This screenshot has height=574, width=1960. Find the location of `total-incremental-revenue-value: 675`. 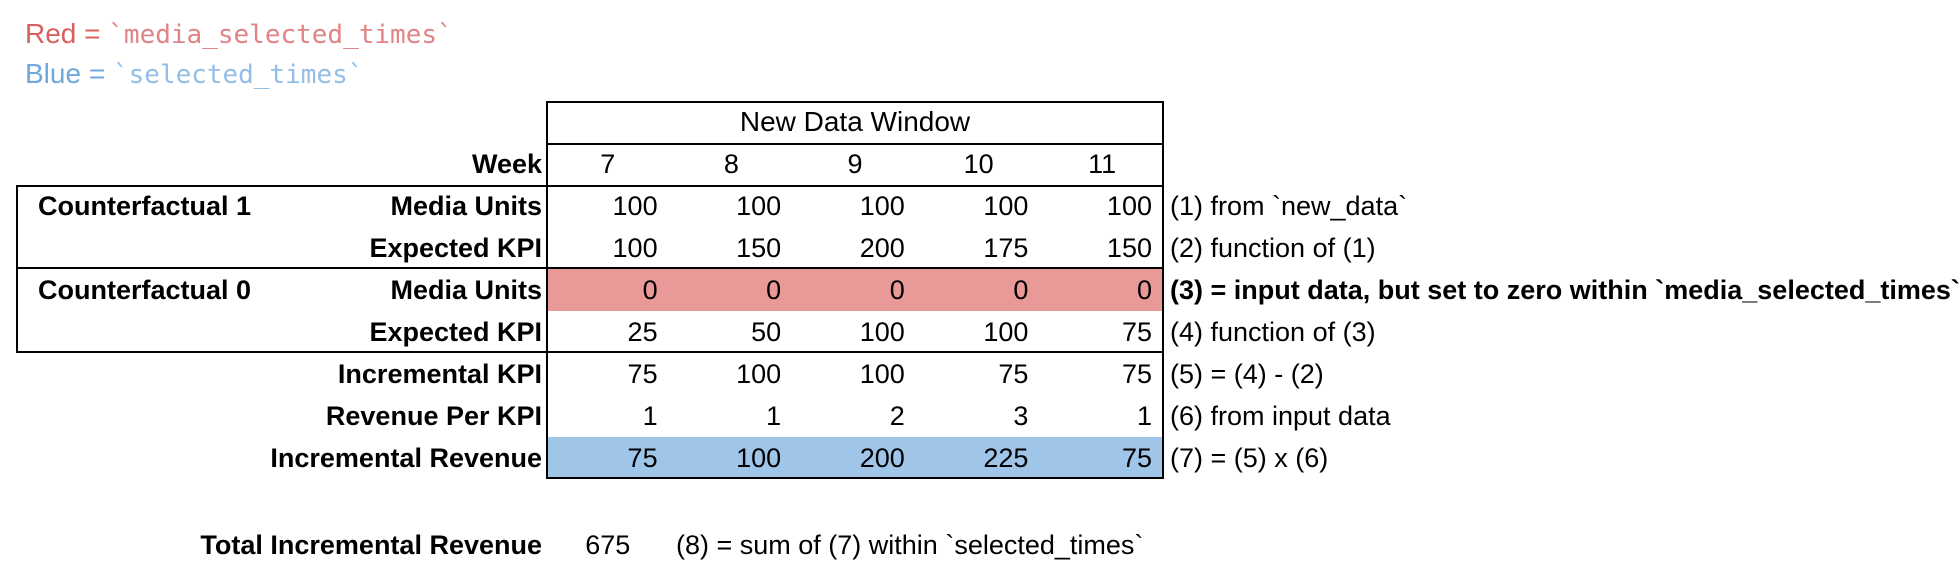

total-incremental-revenue-value: 675 is located at coordinates (608, 545).